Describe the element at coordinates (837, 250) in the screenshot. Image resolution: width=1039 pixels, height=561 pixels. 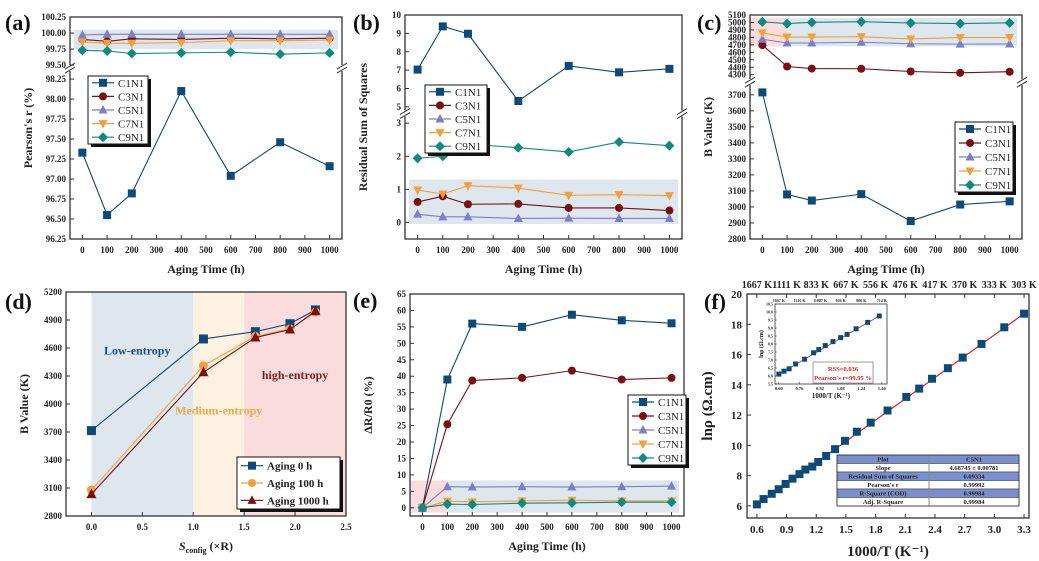
I see `x-tick-label: 300` at that location.